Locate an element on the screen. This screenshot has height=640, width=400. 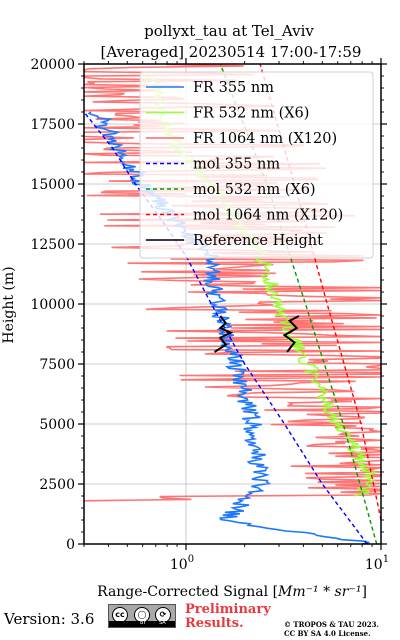
legend-label-4: mol 532 nm (X6) is located at coordinates (254, 190).